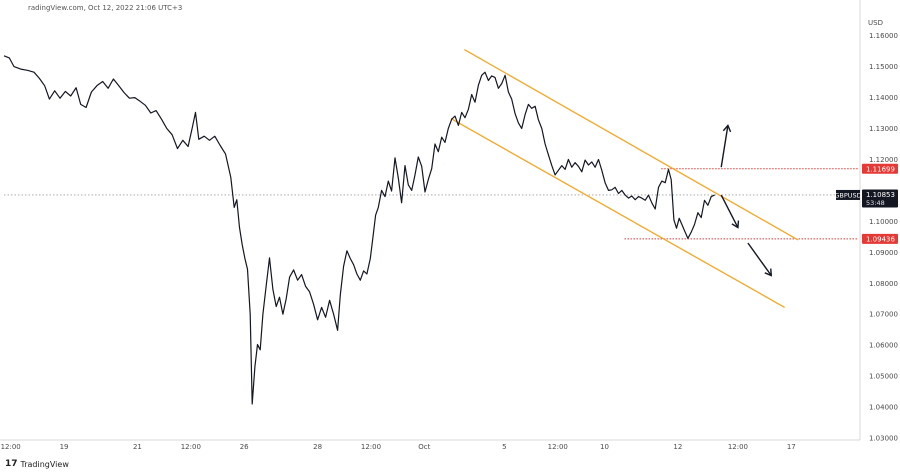 Image resolution: width=900 pixels, height=475 pixels. I want to click on countdown-text: 53:48, so click(875, 203).